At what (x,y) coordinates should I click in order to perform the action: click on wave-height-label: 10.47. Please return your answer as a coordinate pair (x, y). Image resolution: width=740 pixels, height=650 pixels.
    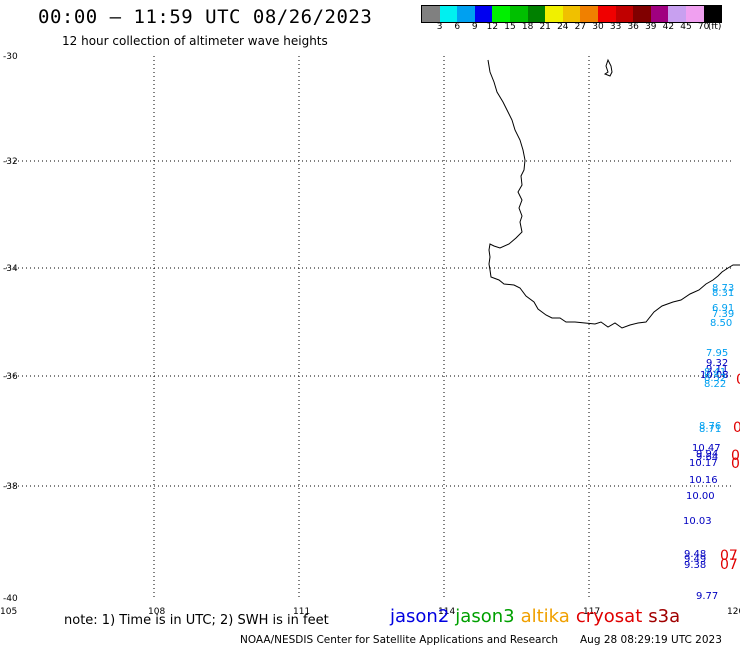
    Looking at the image, I should click on (706, 448).